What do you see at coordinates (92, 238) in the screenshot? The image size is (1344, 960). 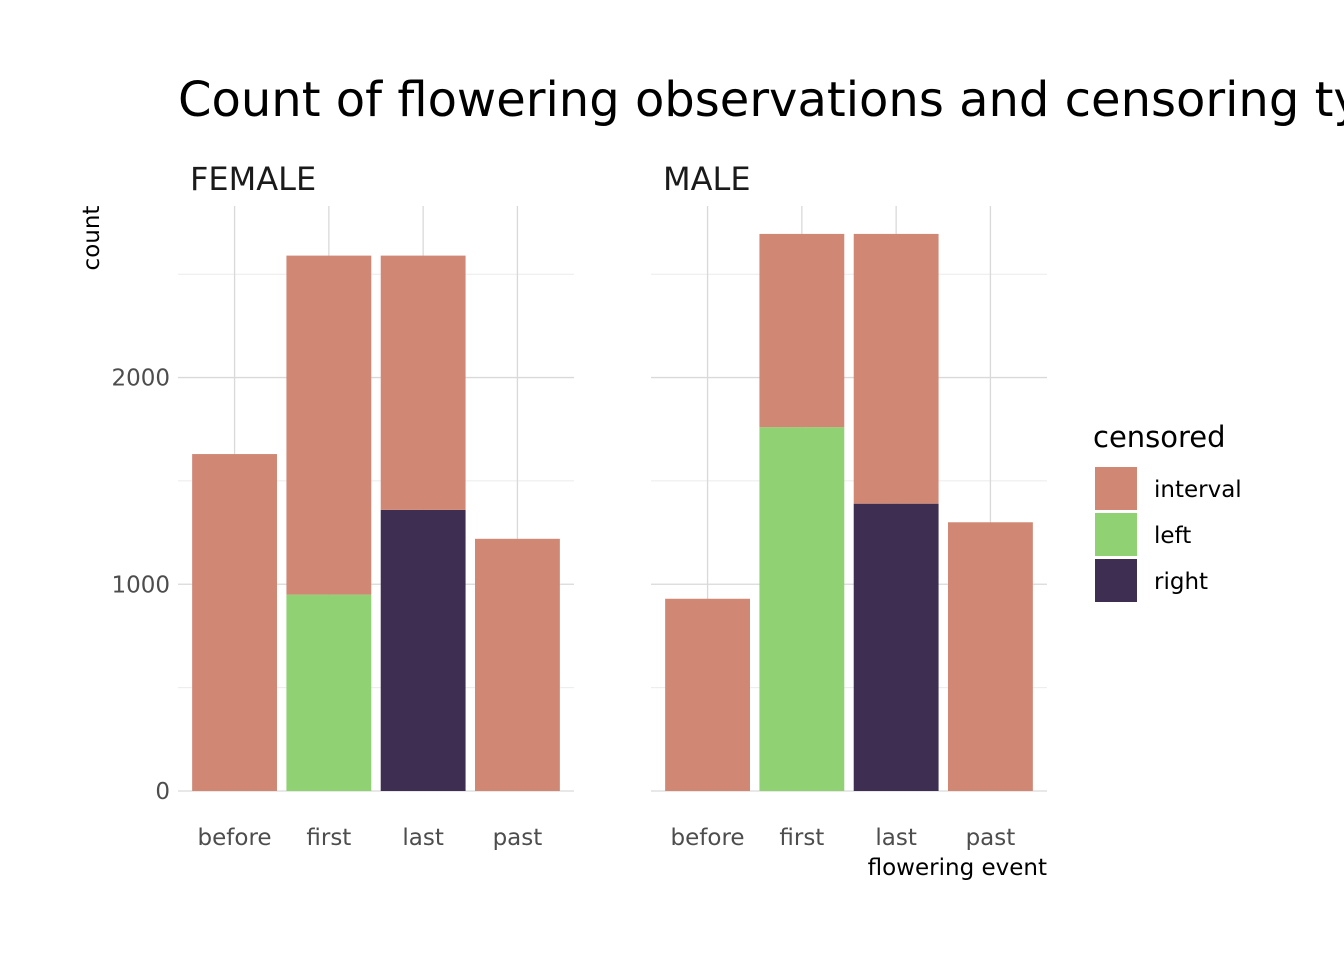 I see `y-axis-title: count` at bounding box center [92, 238].